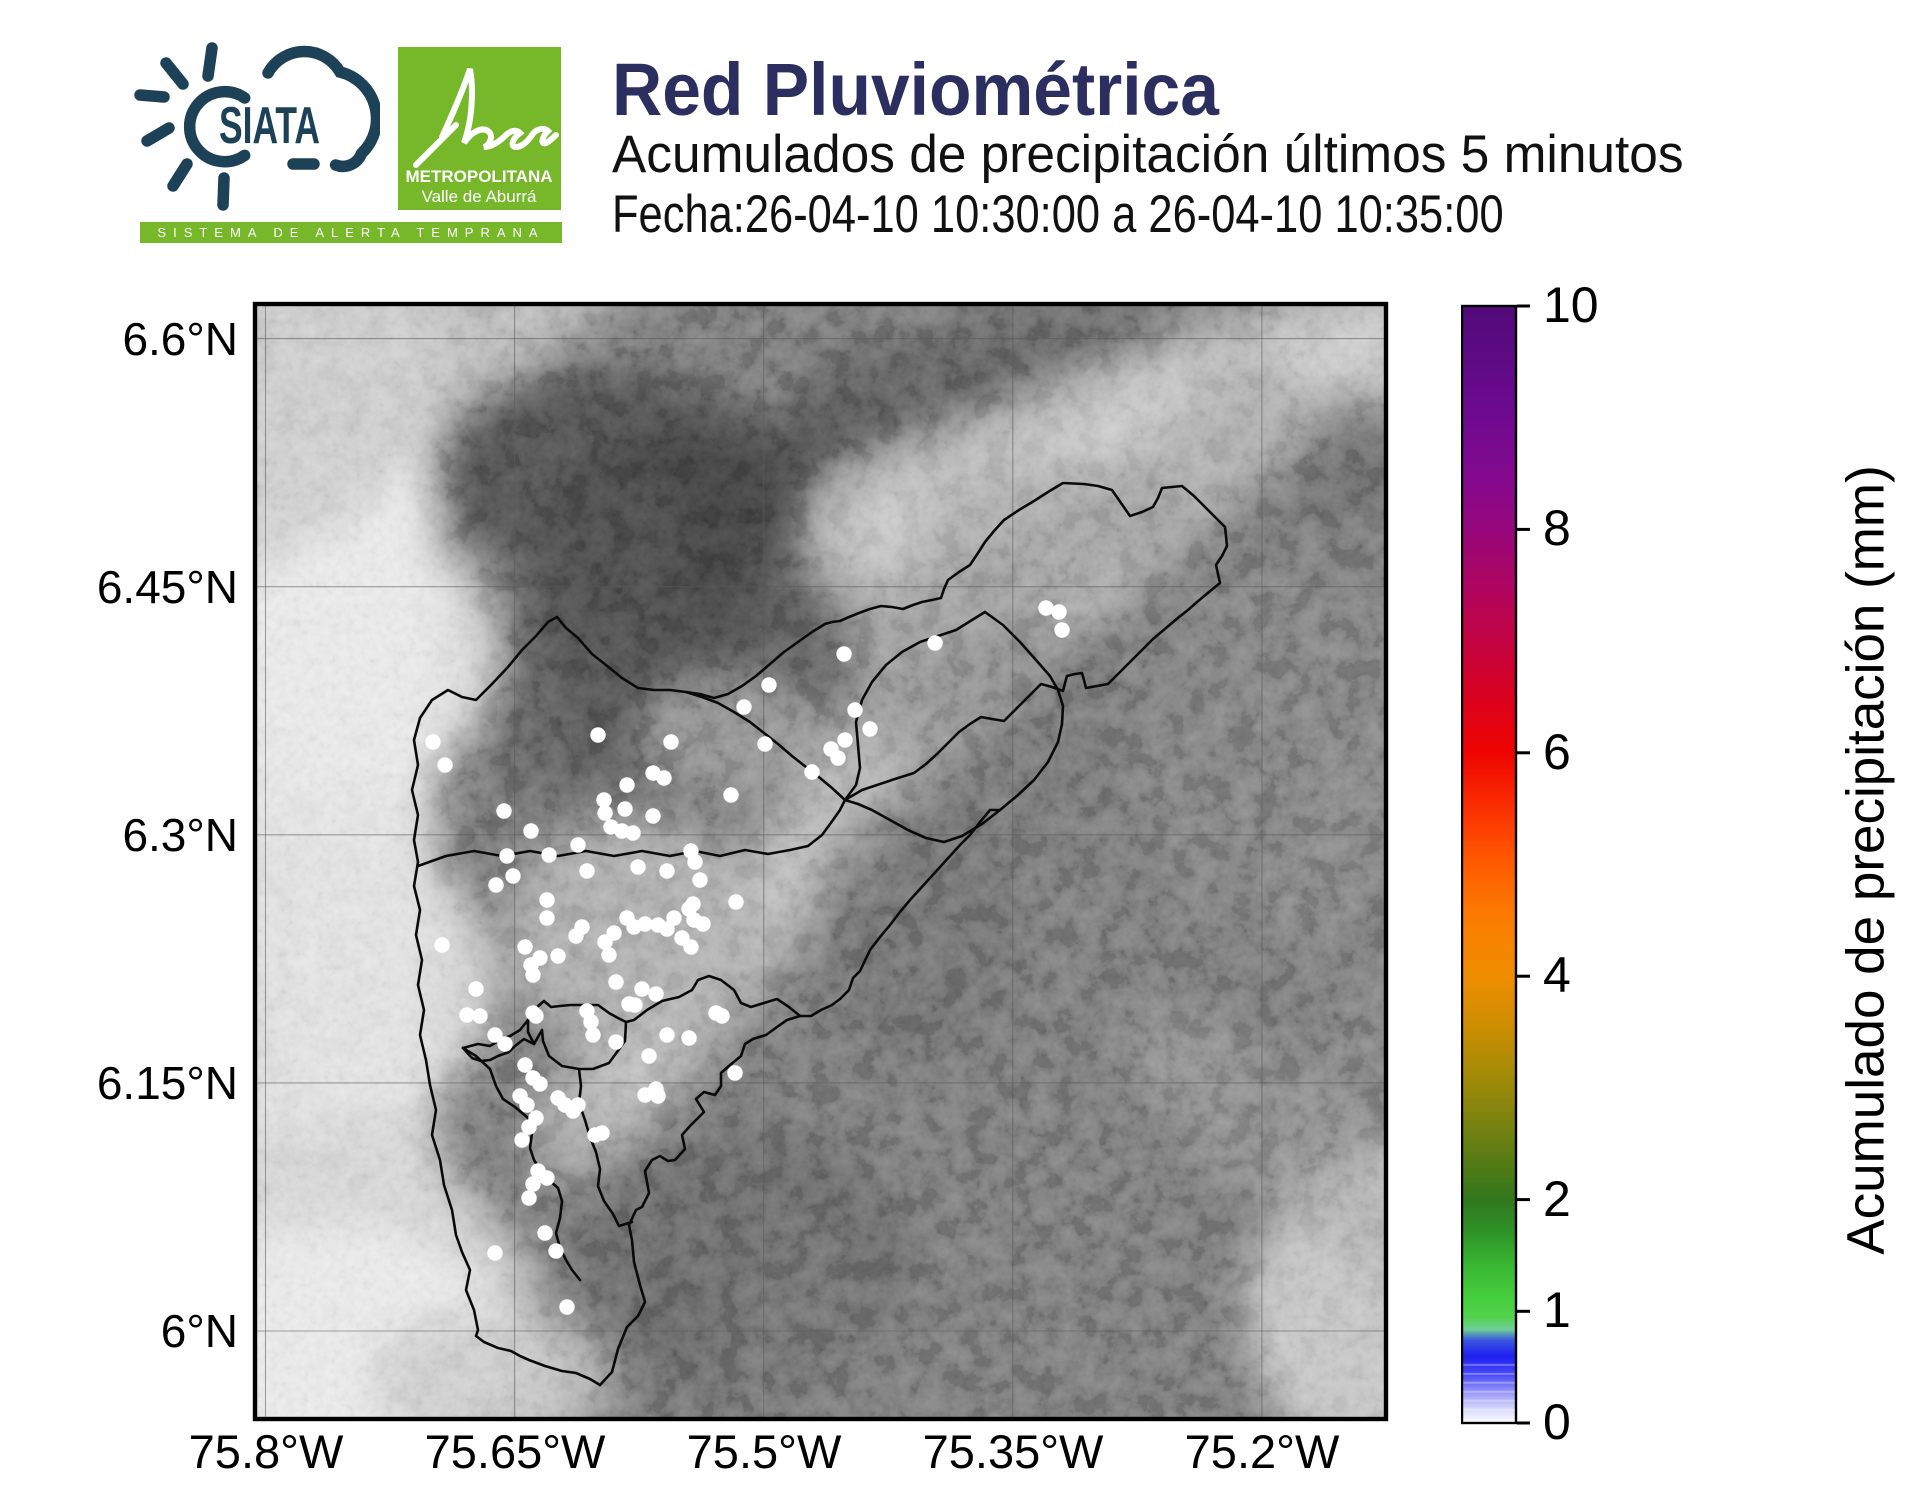 The width and height of the screenshot is (1925, 1506). What do you see at coordinates (269, 126) in the screenshot?
I see `svg-text: SIATA` at bounding box center [269, 126].